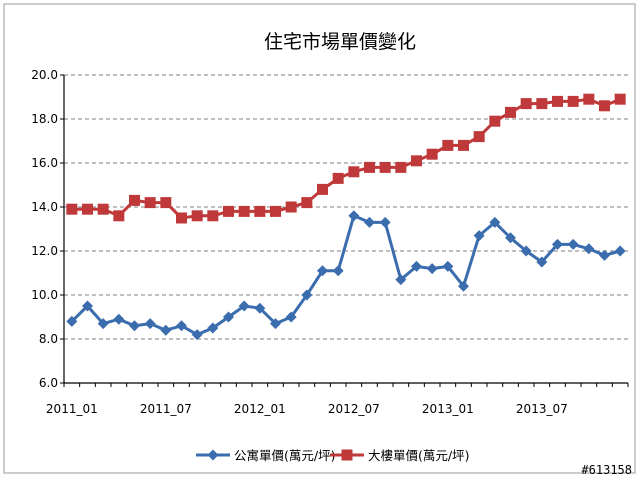 The image size is (640, 480). Describe the element at coordinates (354, 409) in the screenshot. I see `x-tick-label: 2012_07` at that location.